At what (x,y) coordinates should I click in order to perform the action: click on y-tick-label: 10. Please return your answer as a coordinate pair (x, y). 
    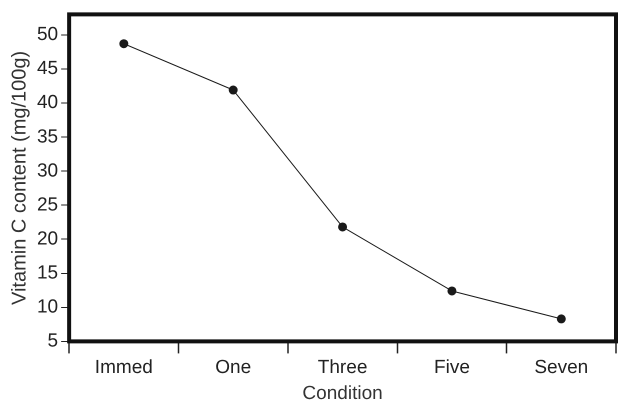
    Looking at the image, I should click on (47, 307).